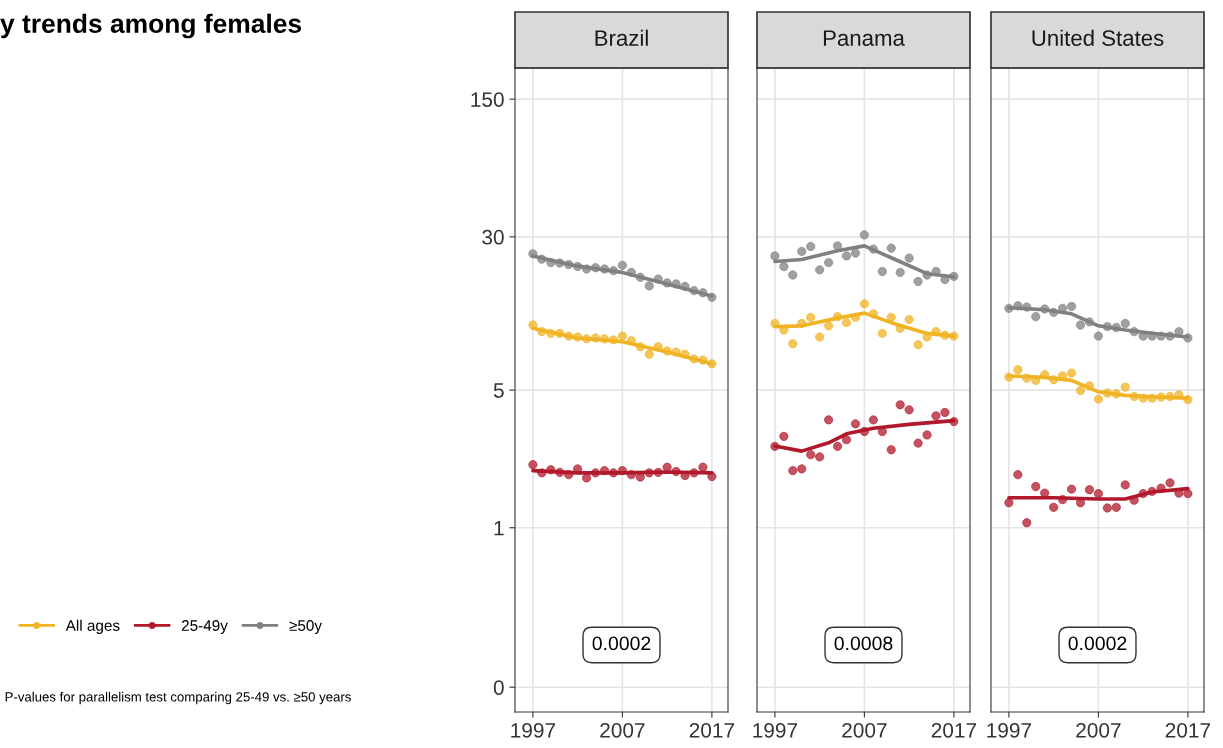  Describe the element at coordinates (864, 38) in the screenshot. I see `chart-title: Panama` at that location.